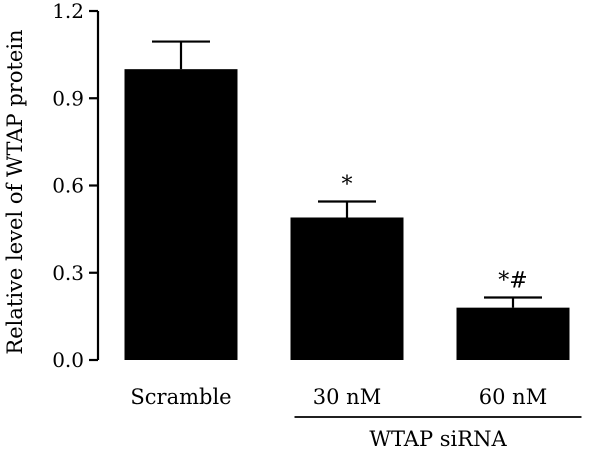 Image resolution: width=600 pixels, height=452 pixels. I want to click on y-tick-label: 0.9, so click(68, 98).